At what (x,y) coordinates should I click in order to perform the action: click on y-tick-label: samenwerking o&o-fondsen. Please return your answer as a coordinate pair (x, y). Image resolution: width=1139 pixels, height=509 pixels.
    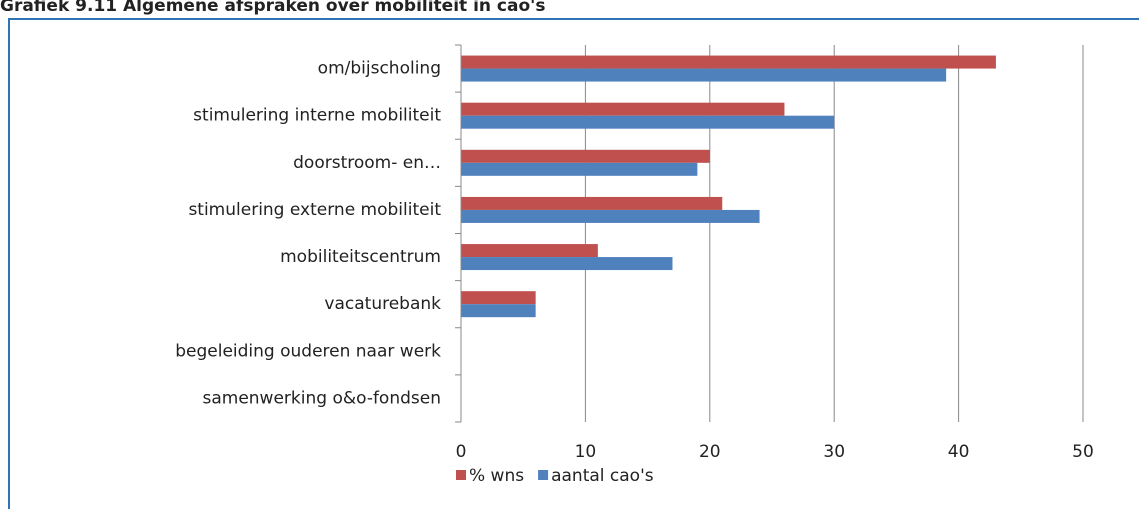
    Looking at the image, I should click on (321, 398).